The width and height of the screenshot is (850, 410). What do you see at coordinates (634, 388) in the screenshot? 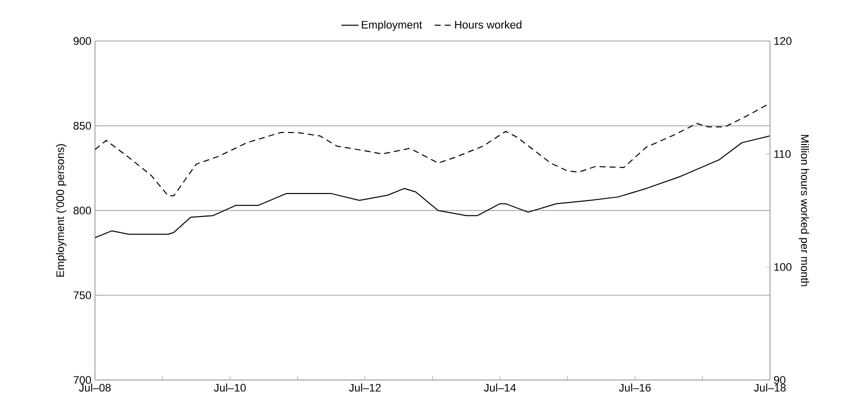
I see `x-tick-label: Jul–16` at bounding box center [634, 388].